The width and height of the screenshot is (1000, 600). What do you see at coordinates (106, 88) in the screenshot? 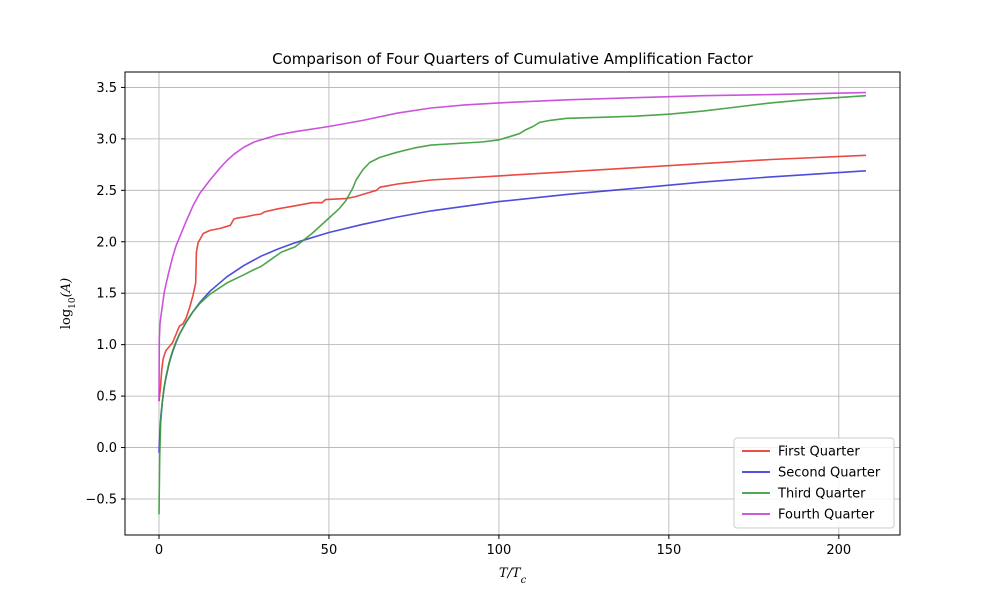
I see `y-tick-label: 3.5` at bounding box center [106, 88].